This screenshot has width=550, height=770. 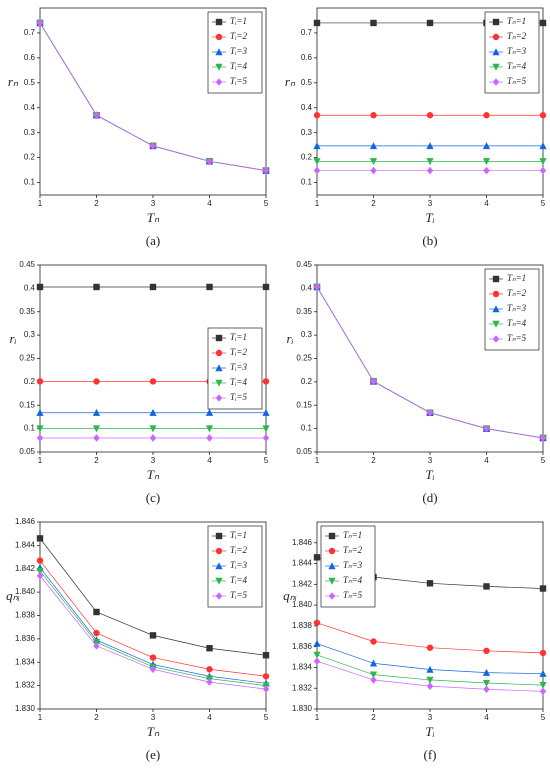 What do you see at coordinates (30, 132) in the screenshot?
I see `y-tick-label: 0.3` at bounding box center [30, 132].